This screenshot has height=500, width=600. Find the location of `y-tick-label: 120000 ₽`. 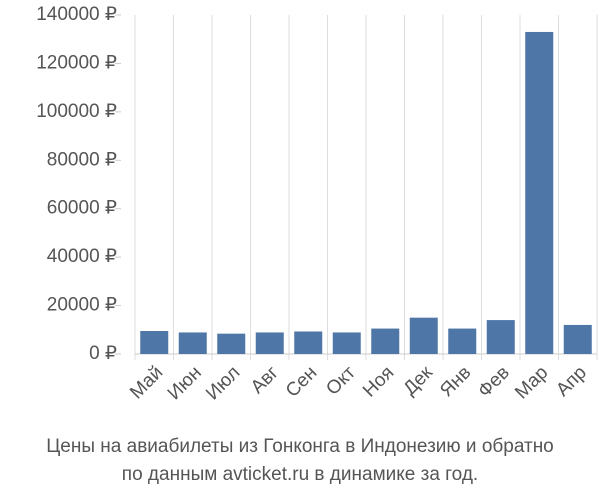

y-tick-label: 120000 ₽ is located at coordinates (76, 62).